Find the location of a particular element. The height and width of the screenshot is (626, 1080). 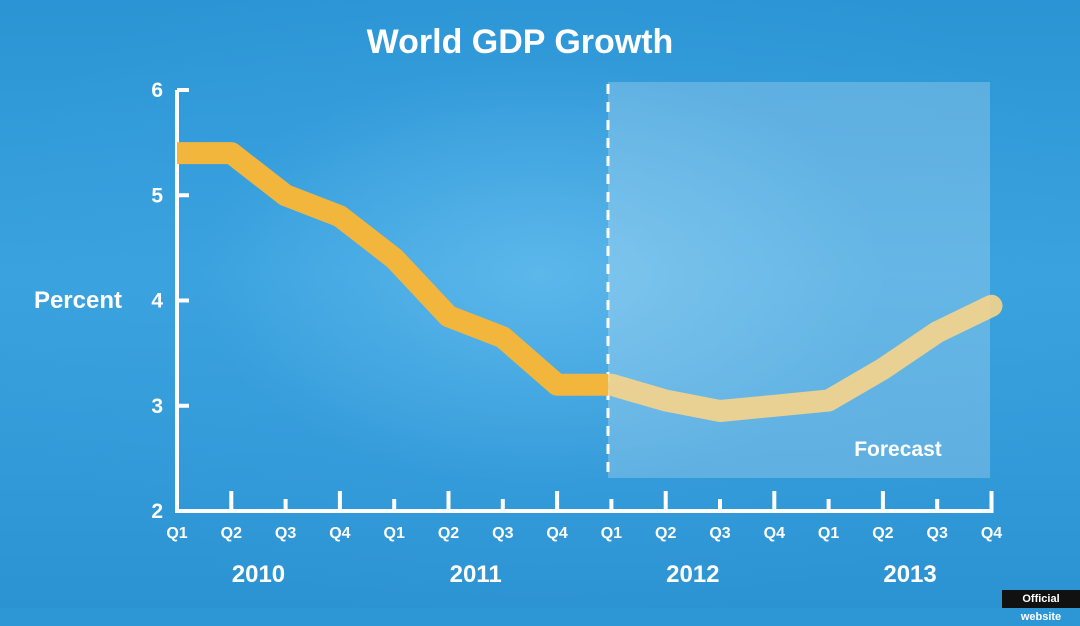

chart-title: World GDP Growth is located at coordinates (520, 42).